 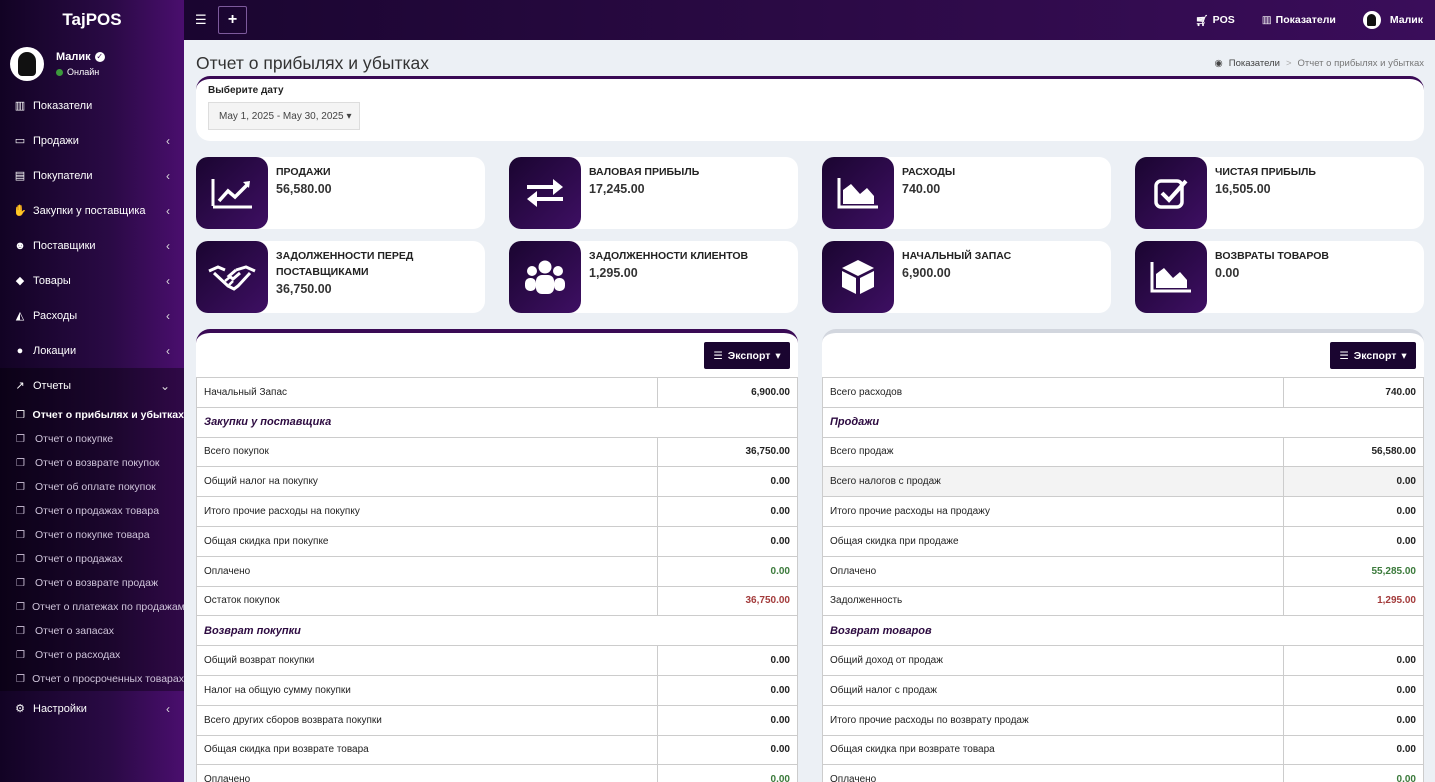 What do you see at coordinates (52, 385) in the screenshot?
I see `sidebar-item-label: Отчеты` at bounding box center [52, 385].